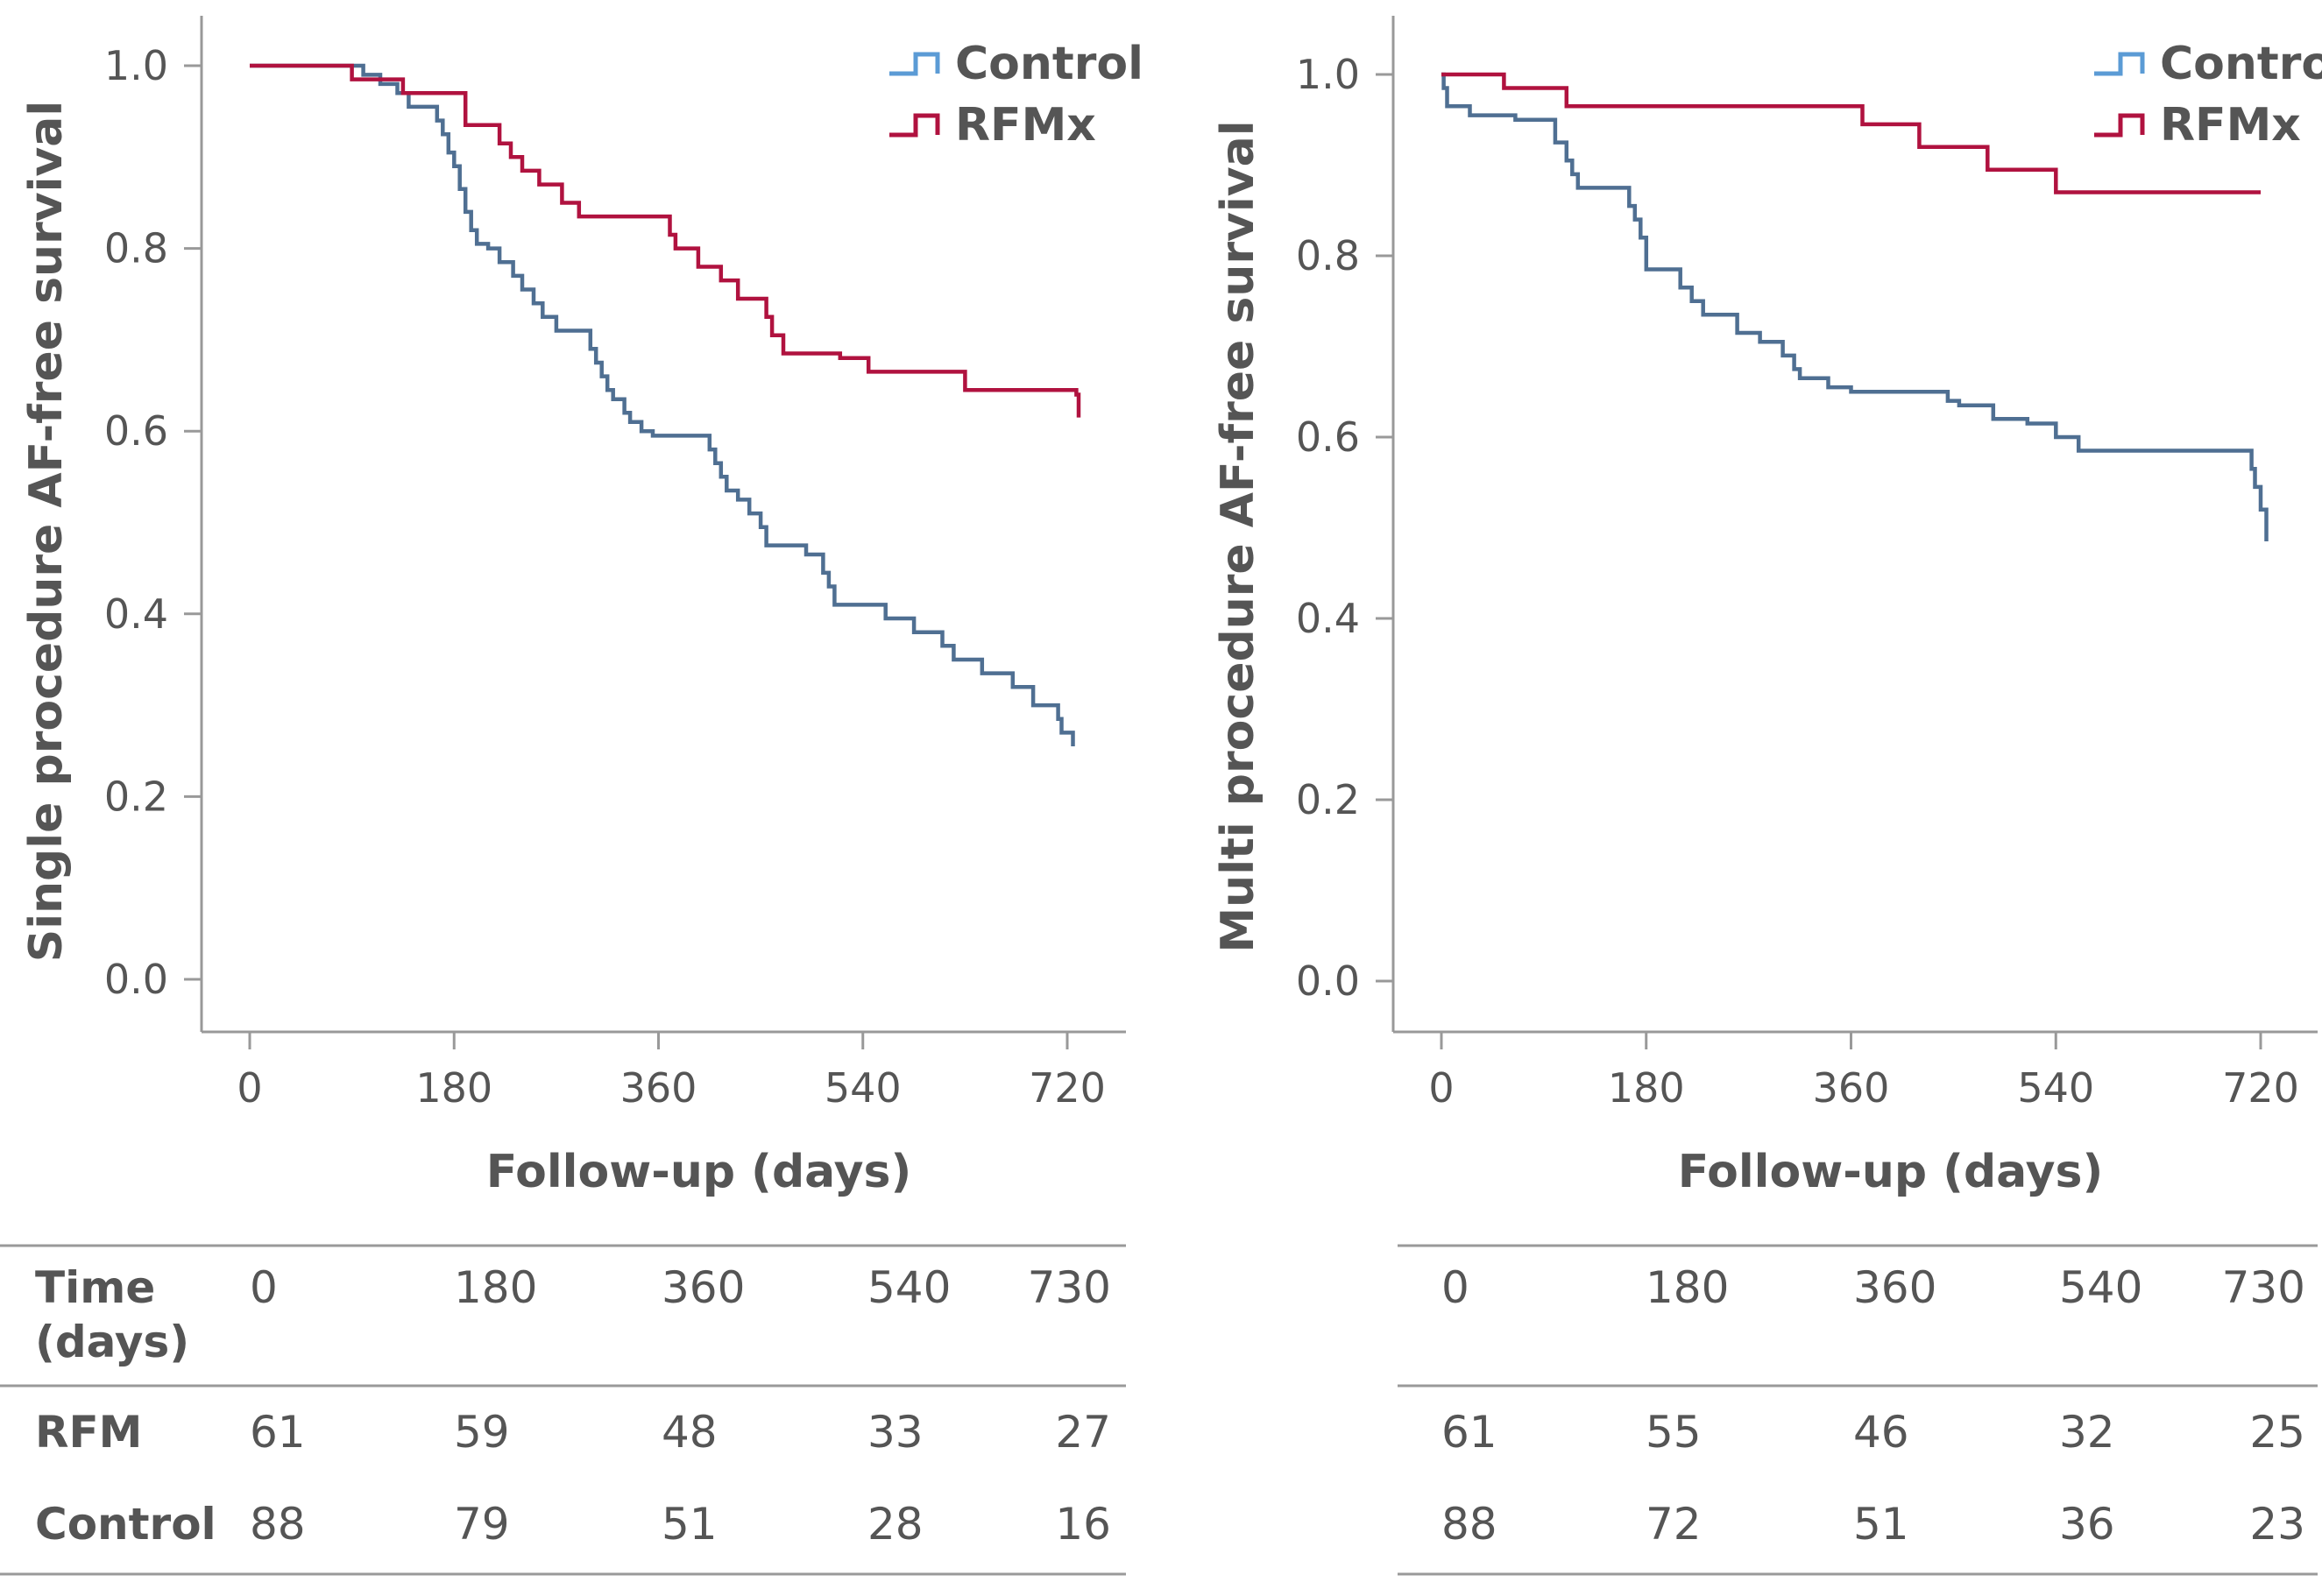 The width and height of the screenshot is (2322, 1596). What do you see at coordinates (125, 1524) in the screenshot?
I see `table-row-label: Control` at bounding box center [125, 1524].